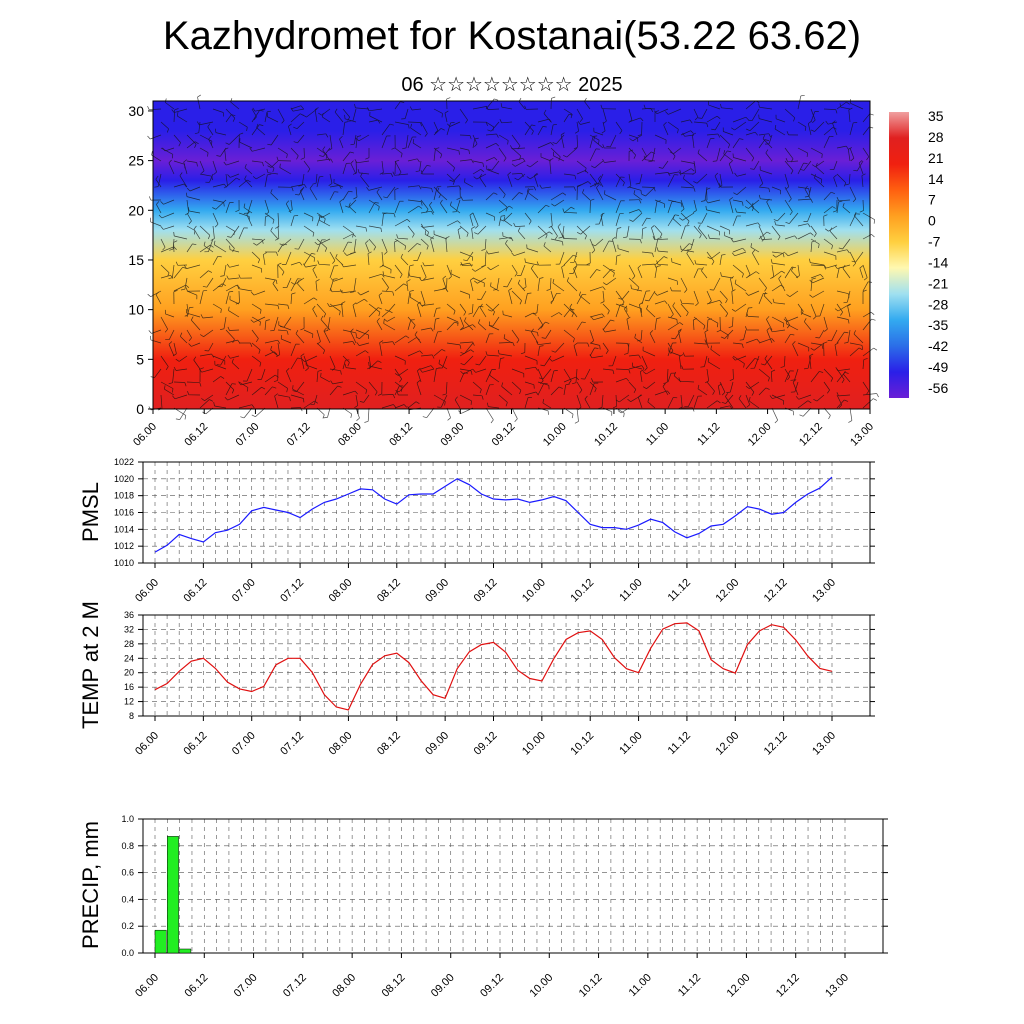  Describe the element at coordinates (591, 986) in the screenshot. I see `x-tick-label: 10.12` at that location.